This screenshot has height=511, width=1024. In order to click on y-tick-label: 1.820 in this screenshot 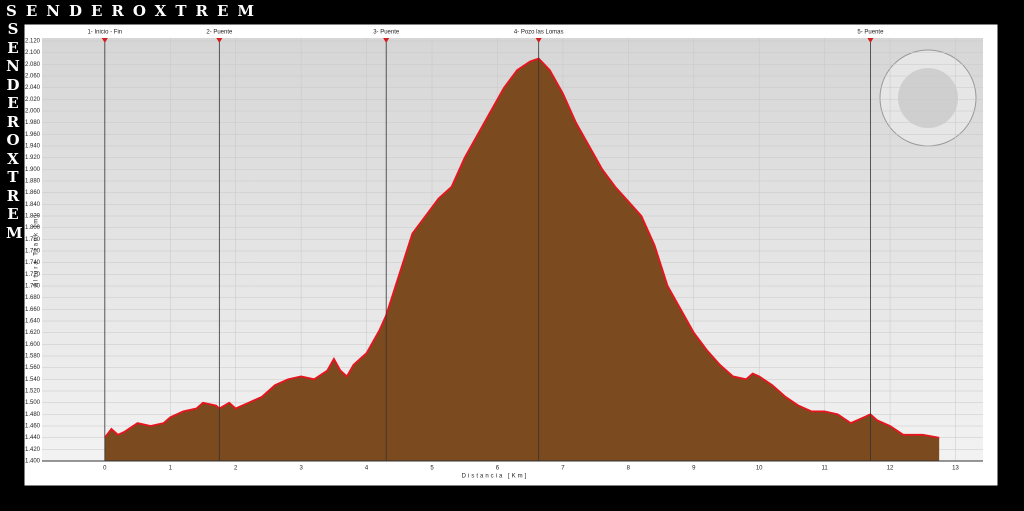, I will do `click(33, 217)`.